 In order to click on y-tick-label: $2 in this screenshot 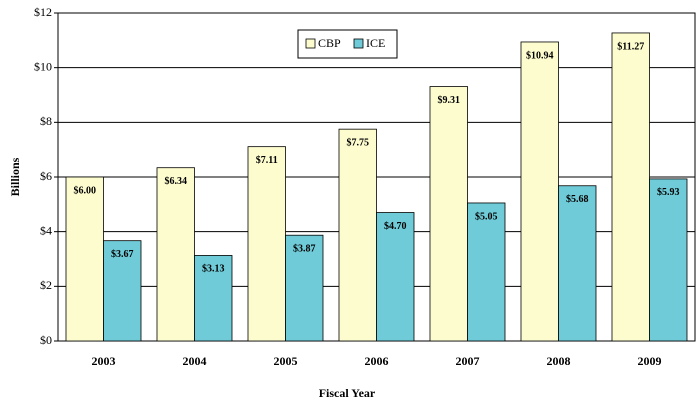, I will do `click(46, 285)`.